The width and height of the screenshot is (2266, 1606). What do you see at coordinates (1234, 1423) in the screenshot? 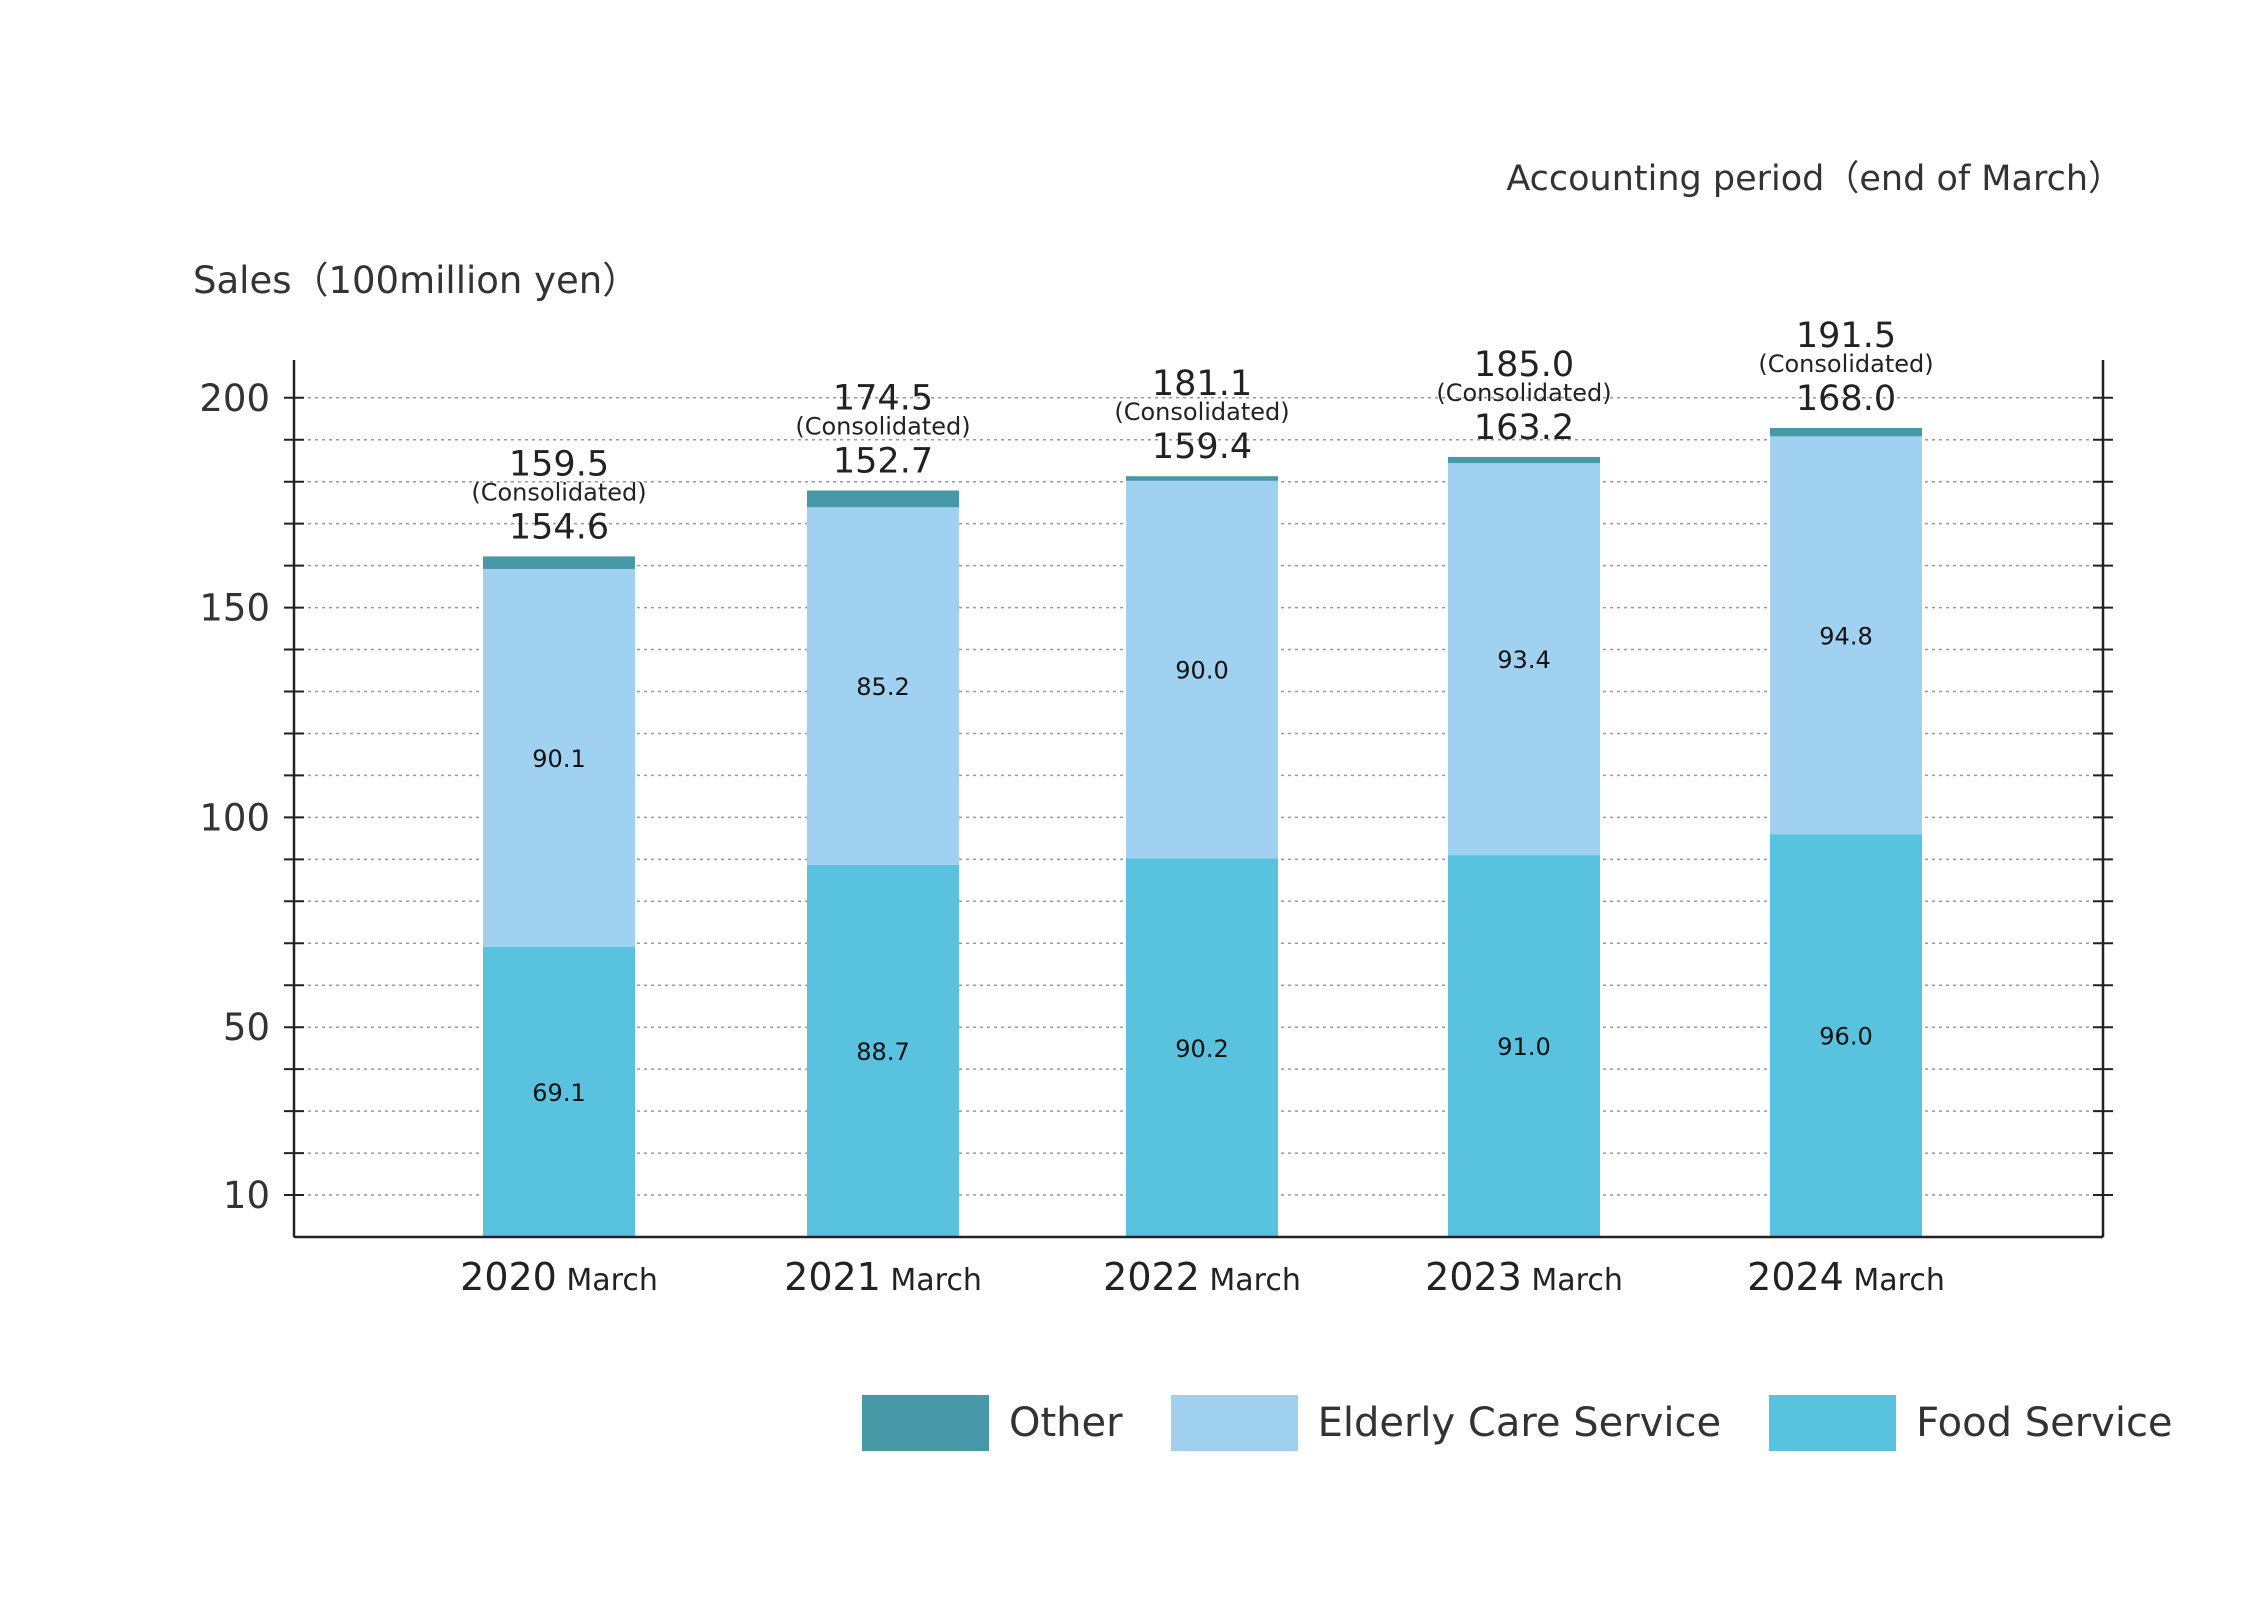
I see `legend-swatch-elderly-care` at bounding box center [1234, 1423].